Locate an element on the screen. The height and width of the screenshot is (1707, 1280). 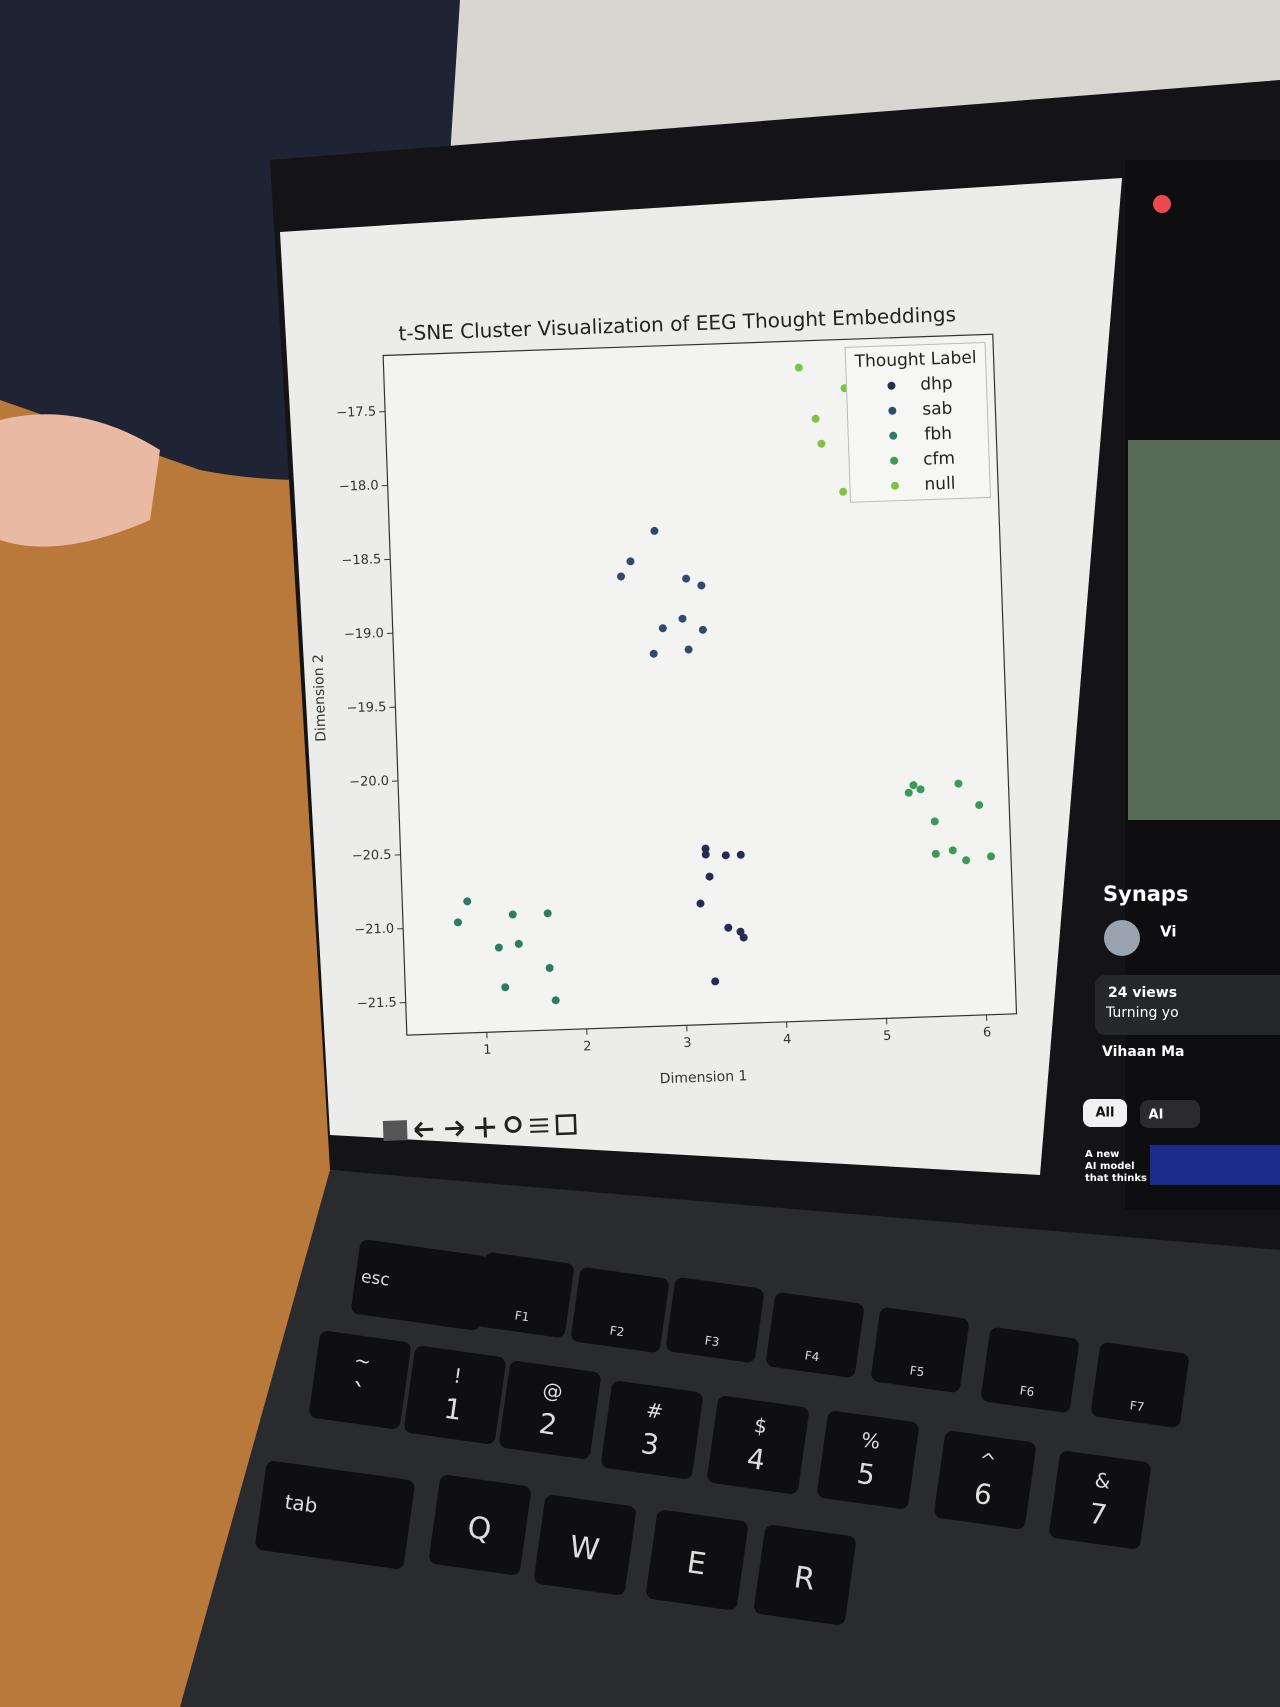
key-label: W is located at coordinates (584, 1549).